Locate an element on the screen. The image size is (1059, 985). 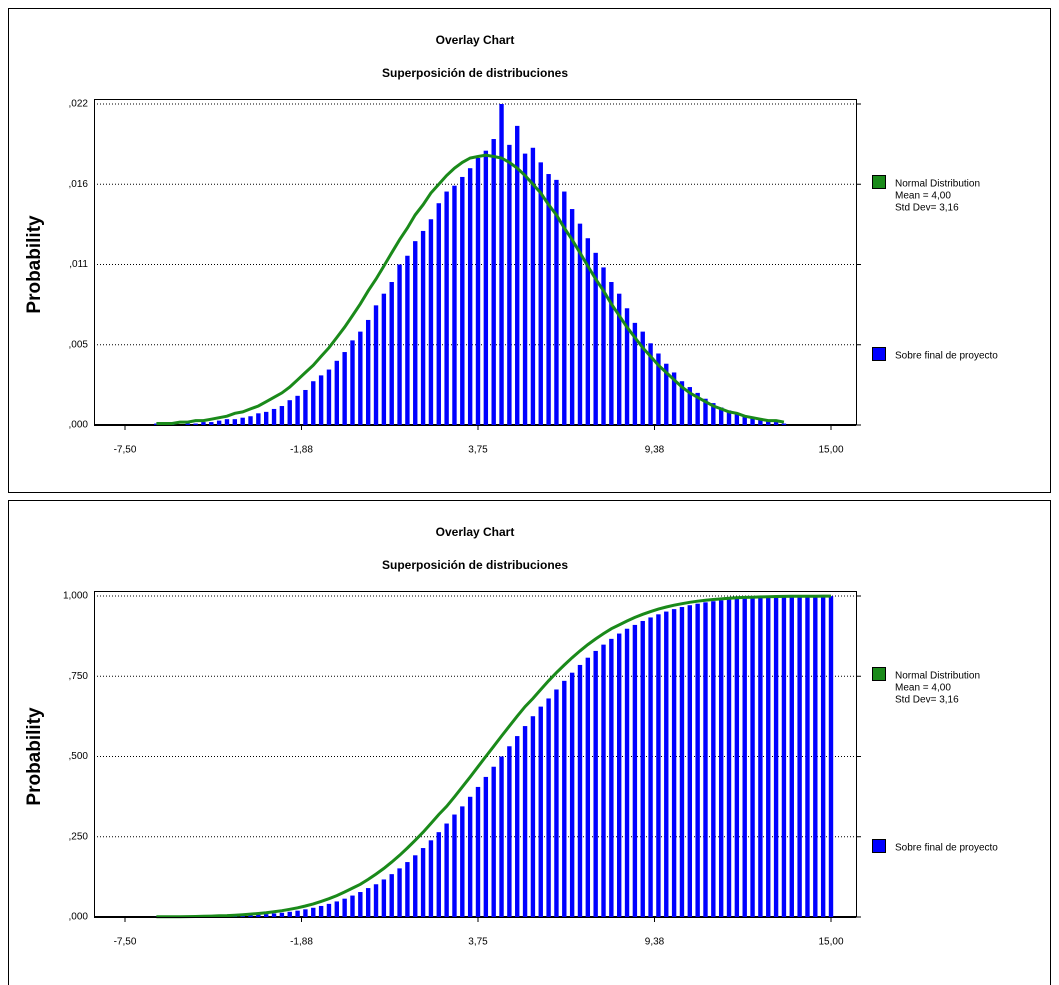
legend-detail: Std Dev= 3,16 is located at coordinates (927, 700).